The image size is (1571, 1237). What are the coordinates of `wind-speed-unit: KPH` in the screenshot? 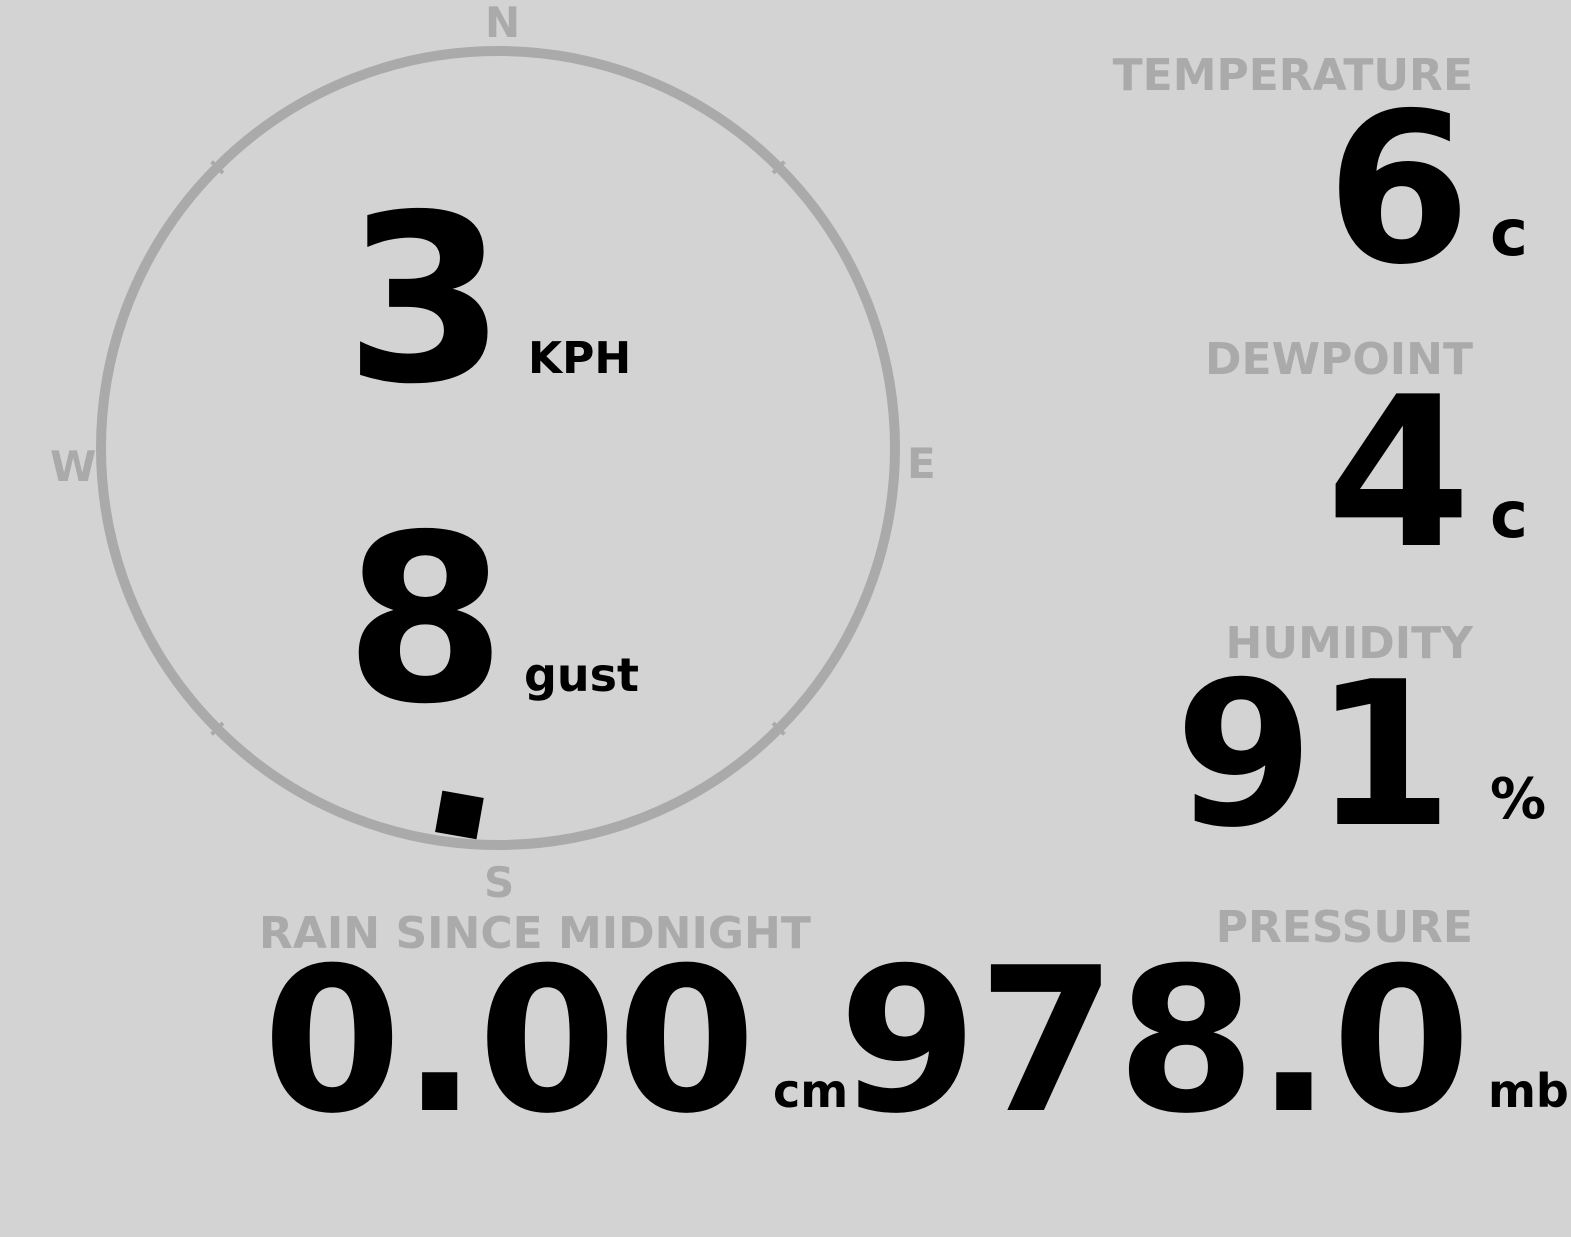 It's located at (580, 358).